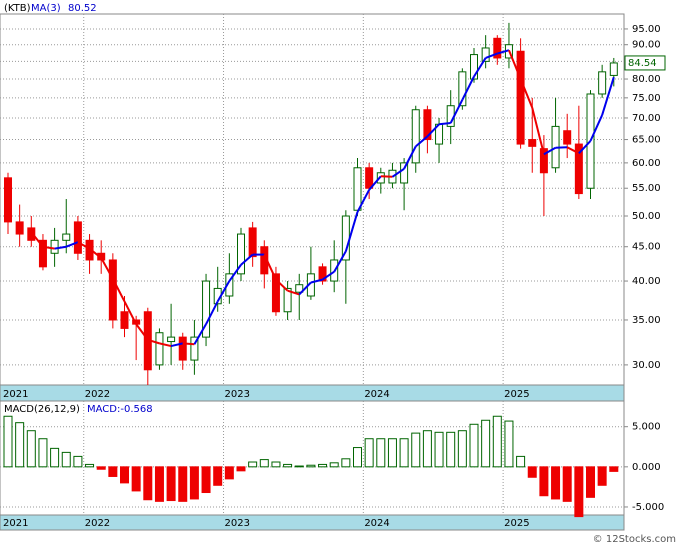  Describe the element at coordinates (646, 98) in the screenshot. I see `y-tick-label: 75.00` at that location.